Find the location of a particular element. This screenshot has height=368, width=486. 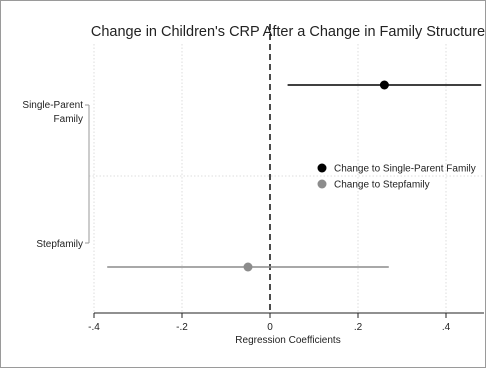

x-tick-label: -.2 is located at coordinates (182, 327).